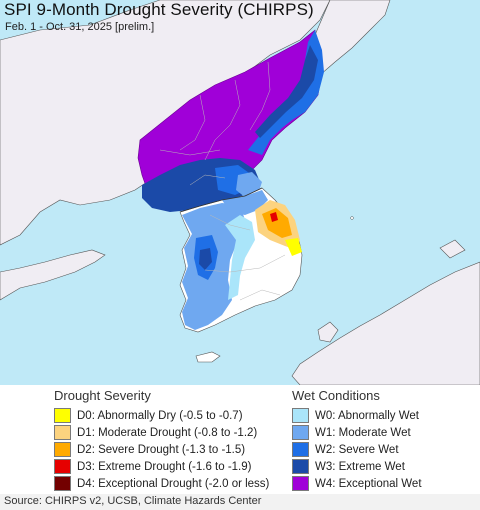  I want to click on legend-item-d4: D4: Exceptional Drought (-2.0 or less), so click(161, 483).